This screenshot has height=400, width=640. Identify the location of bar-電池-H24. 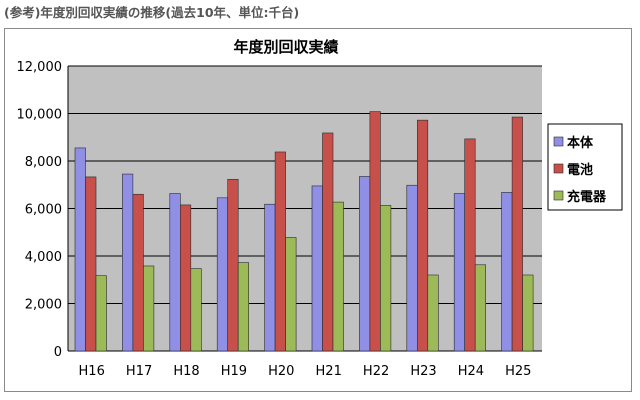
(470, 245).